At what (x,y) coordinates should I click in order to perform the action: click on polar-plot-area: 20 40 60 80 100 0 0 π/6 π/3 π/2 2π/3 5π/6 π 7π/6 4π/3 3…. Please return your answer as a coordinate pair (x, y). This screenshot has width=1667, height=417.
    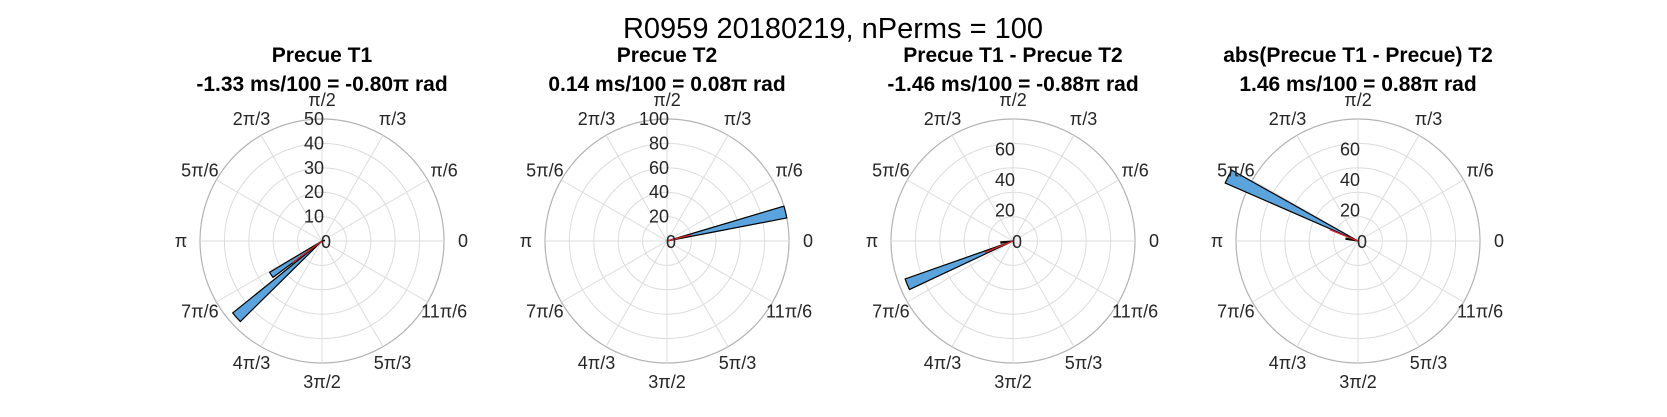
    Looking at the image, I should click on (666, 241).